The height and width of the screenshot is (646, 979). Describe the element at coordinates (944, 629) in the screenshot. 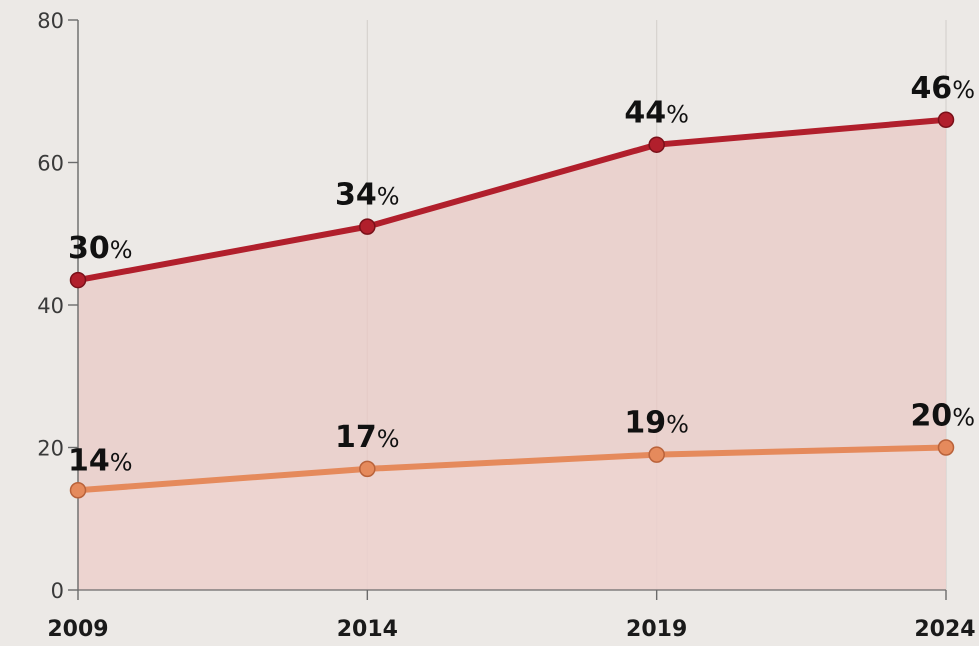

I see `x-tick-label-2024: 2024` at that location.